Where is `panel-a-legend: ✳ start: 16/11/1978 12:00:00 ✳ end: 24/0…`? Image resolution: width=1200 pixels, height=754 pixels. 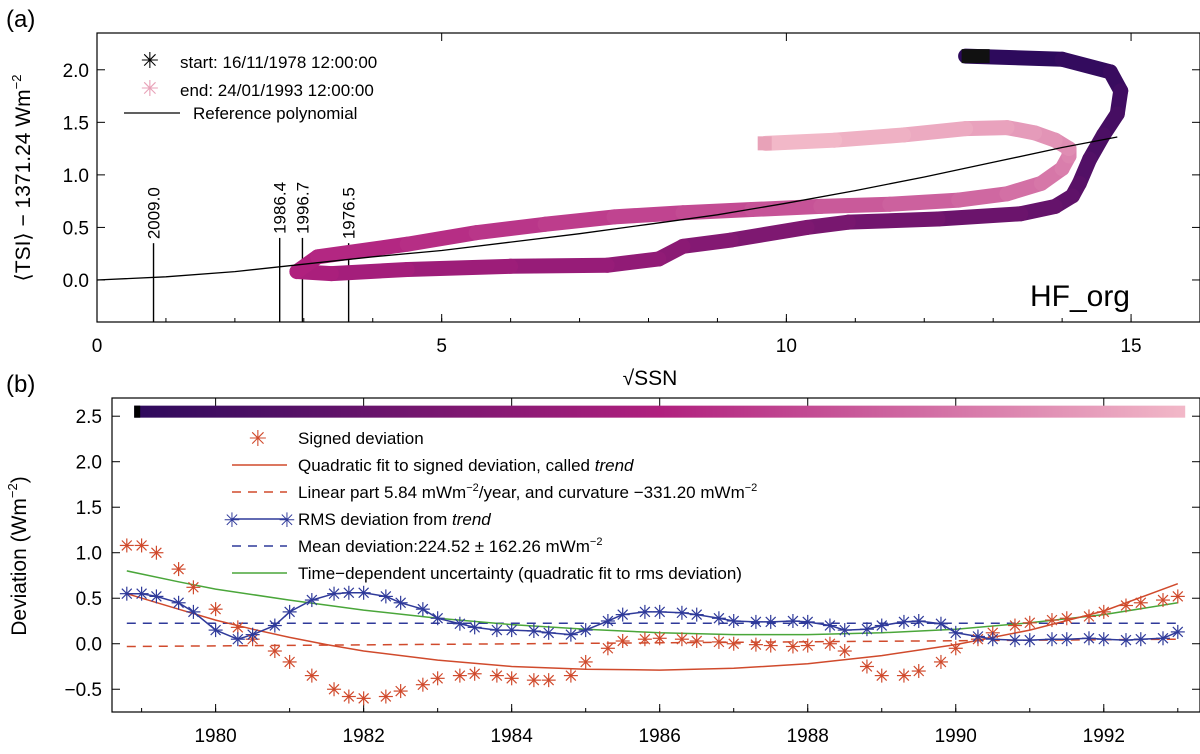
panel-a-legend: ✳ start: 16/11/1978 12:00:00 ✳ end: 24/0… is located at coordinates (250, 85).